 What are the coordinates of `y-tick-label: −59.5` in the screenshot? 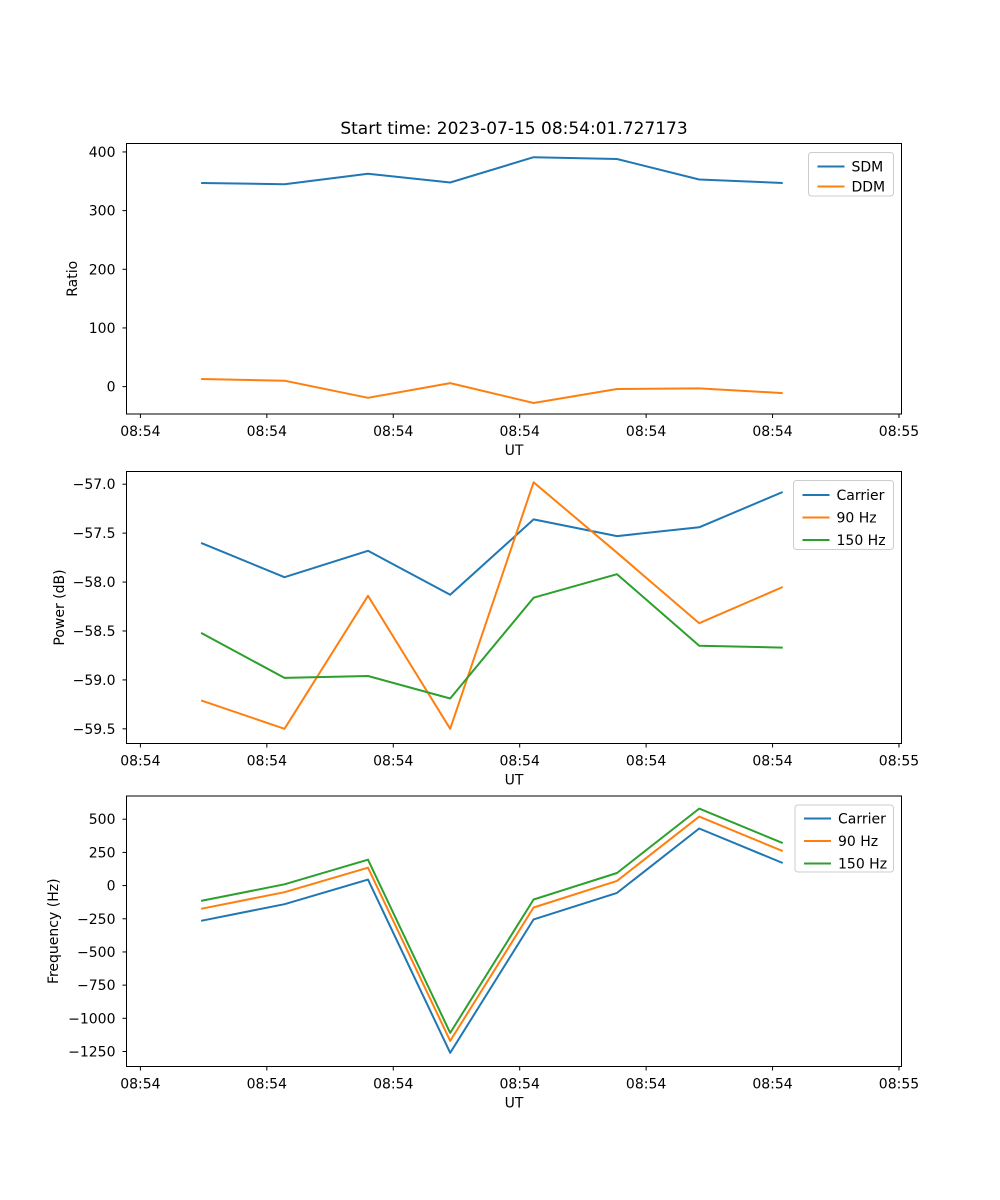 It's located at (94, 730).